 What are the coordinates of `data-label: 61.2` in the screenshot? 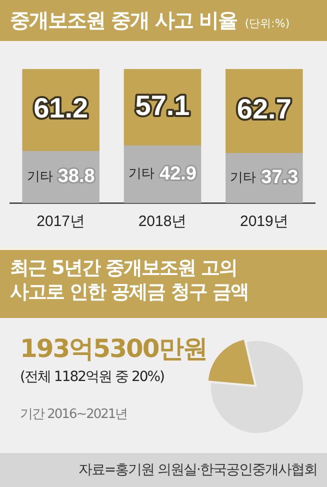 It's located at (61, 108).